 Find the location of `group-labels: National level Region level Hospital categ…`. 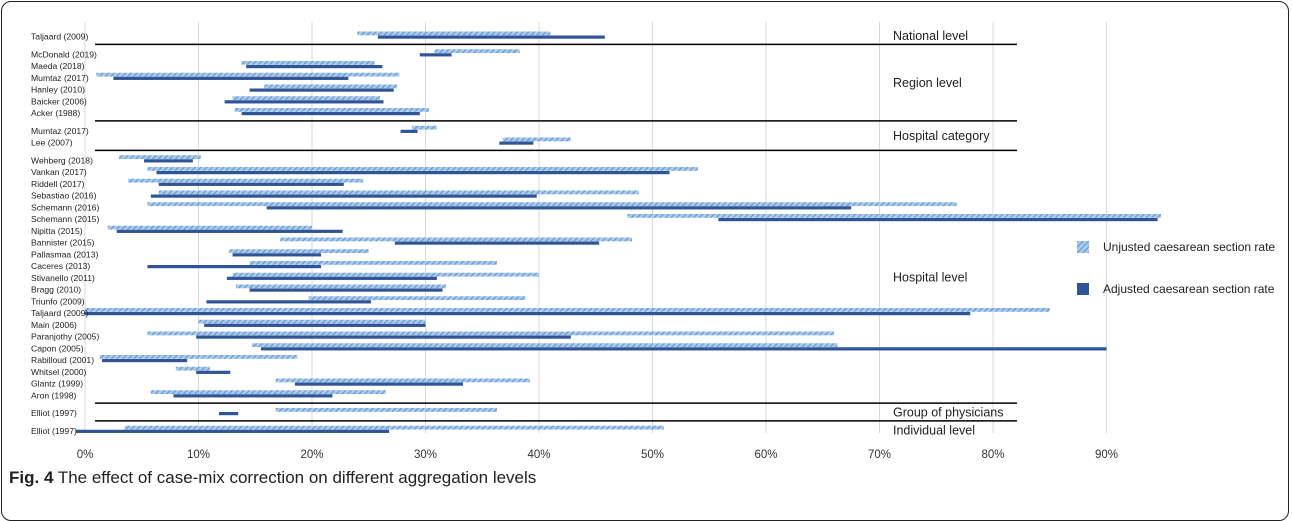

group-labels: National level Region level Hospital categ… is located at coordinates (948, 233).